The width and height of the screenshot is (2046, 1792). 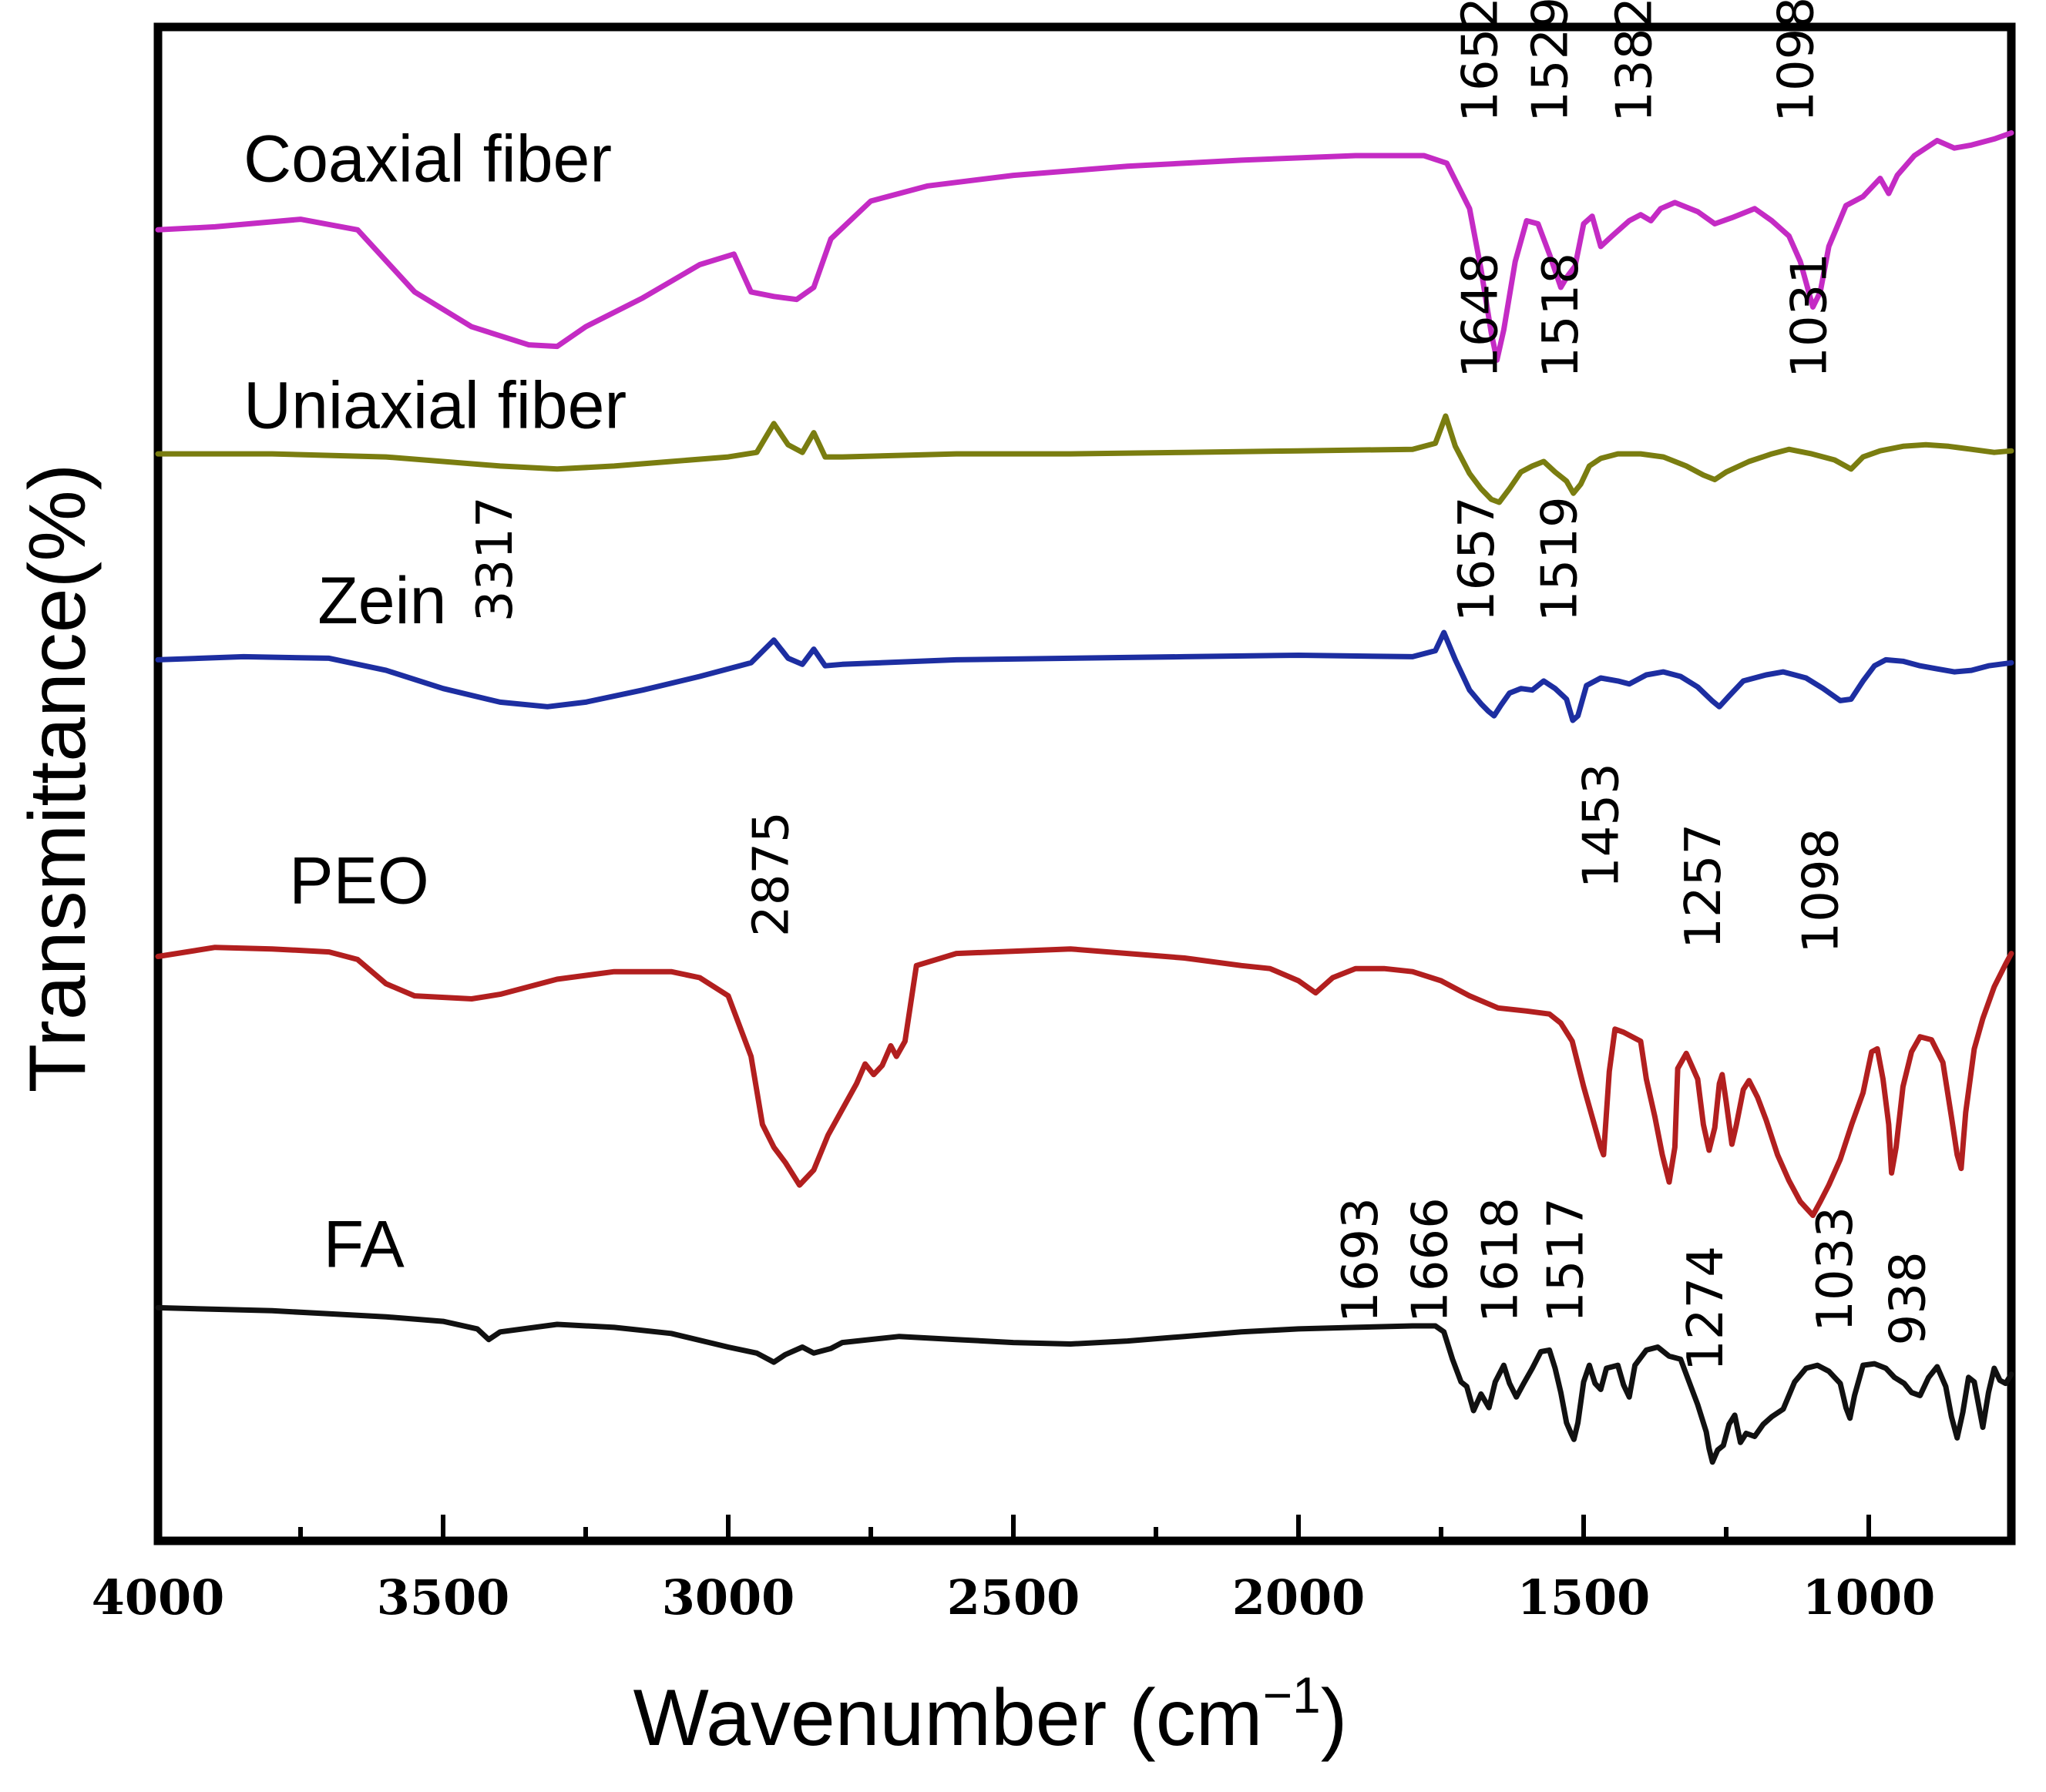 What do you see at coordinates (948, 1718) in the screenshot?
I see `x-axis-title-main: Wavenumber (cm` at bounding box center [948, 1718].